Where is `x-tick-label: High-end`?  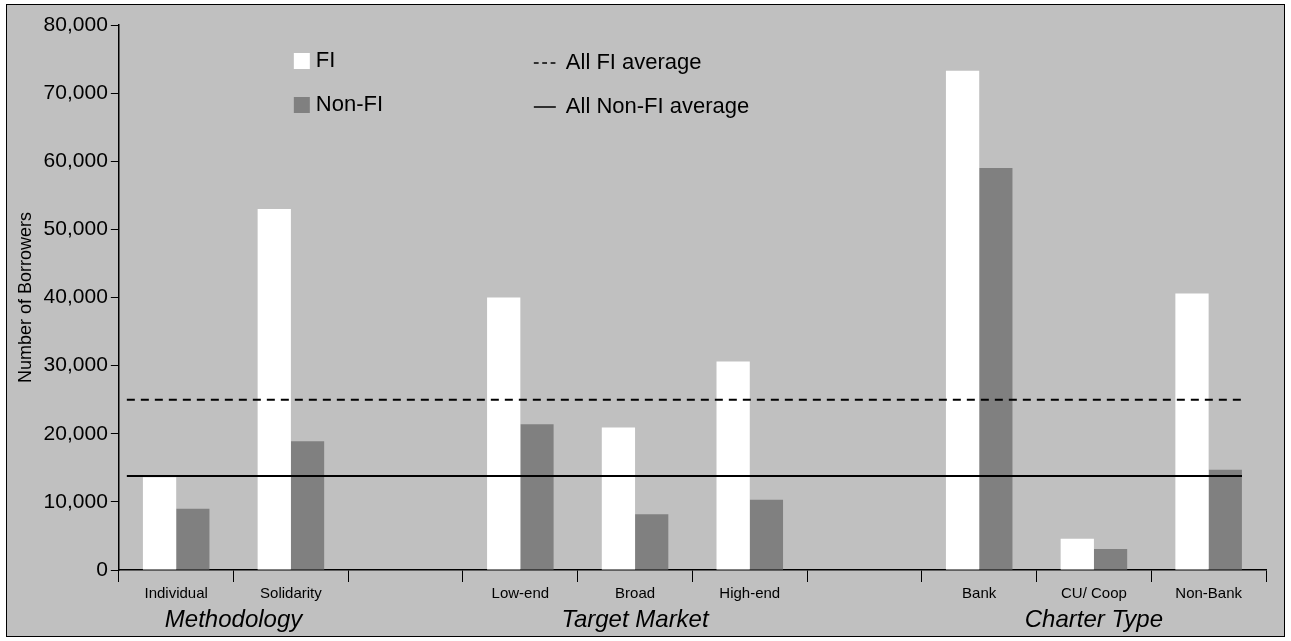
x-tick-label: High-end is located at coordinates (750, 593).